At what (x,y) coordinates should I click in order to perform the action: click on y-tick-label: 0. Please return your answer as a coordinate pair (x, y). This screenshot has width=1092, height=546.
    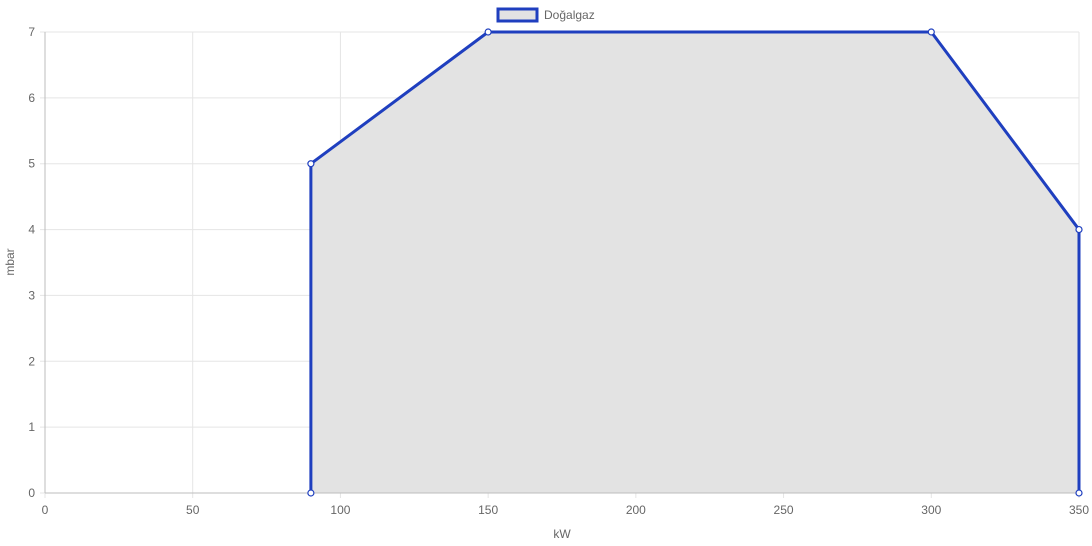
    Looking at the image, I should click on (31, 493).